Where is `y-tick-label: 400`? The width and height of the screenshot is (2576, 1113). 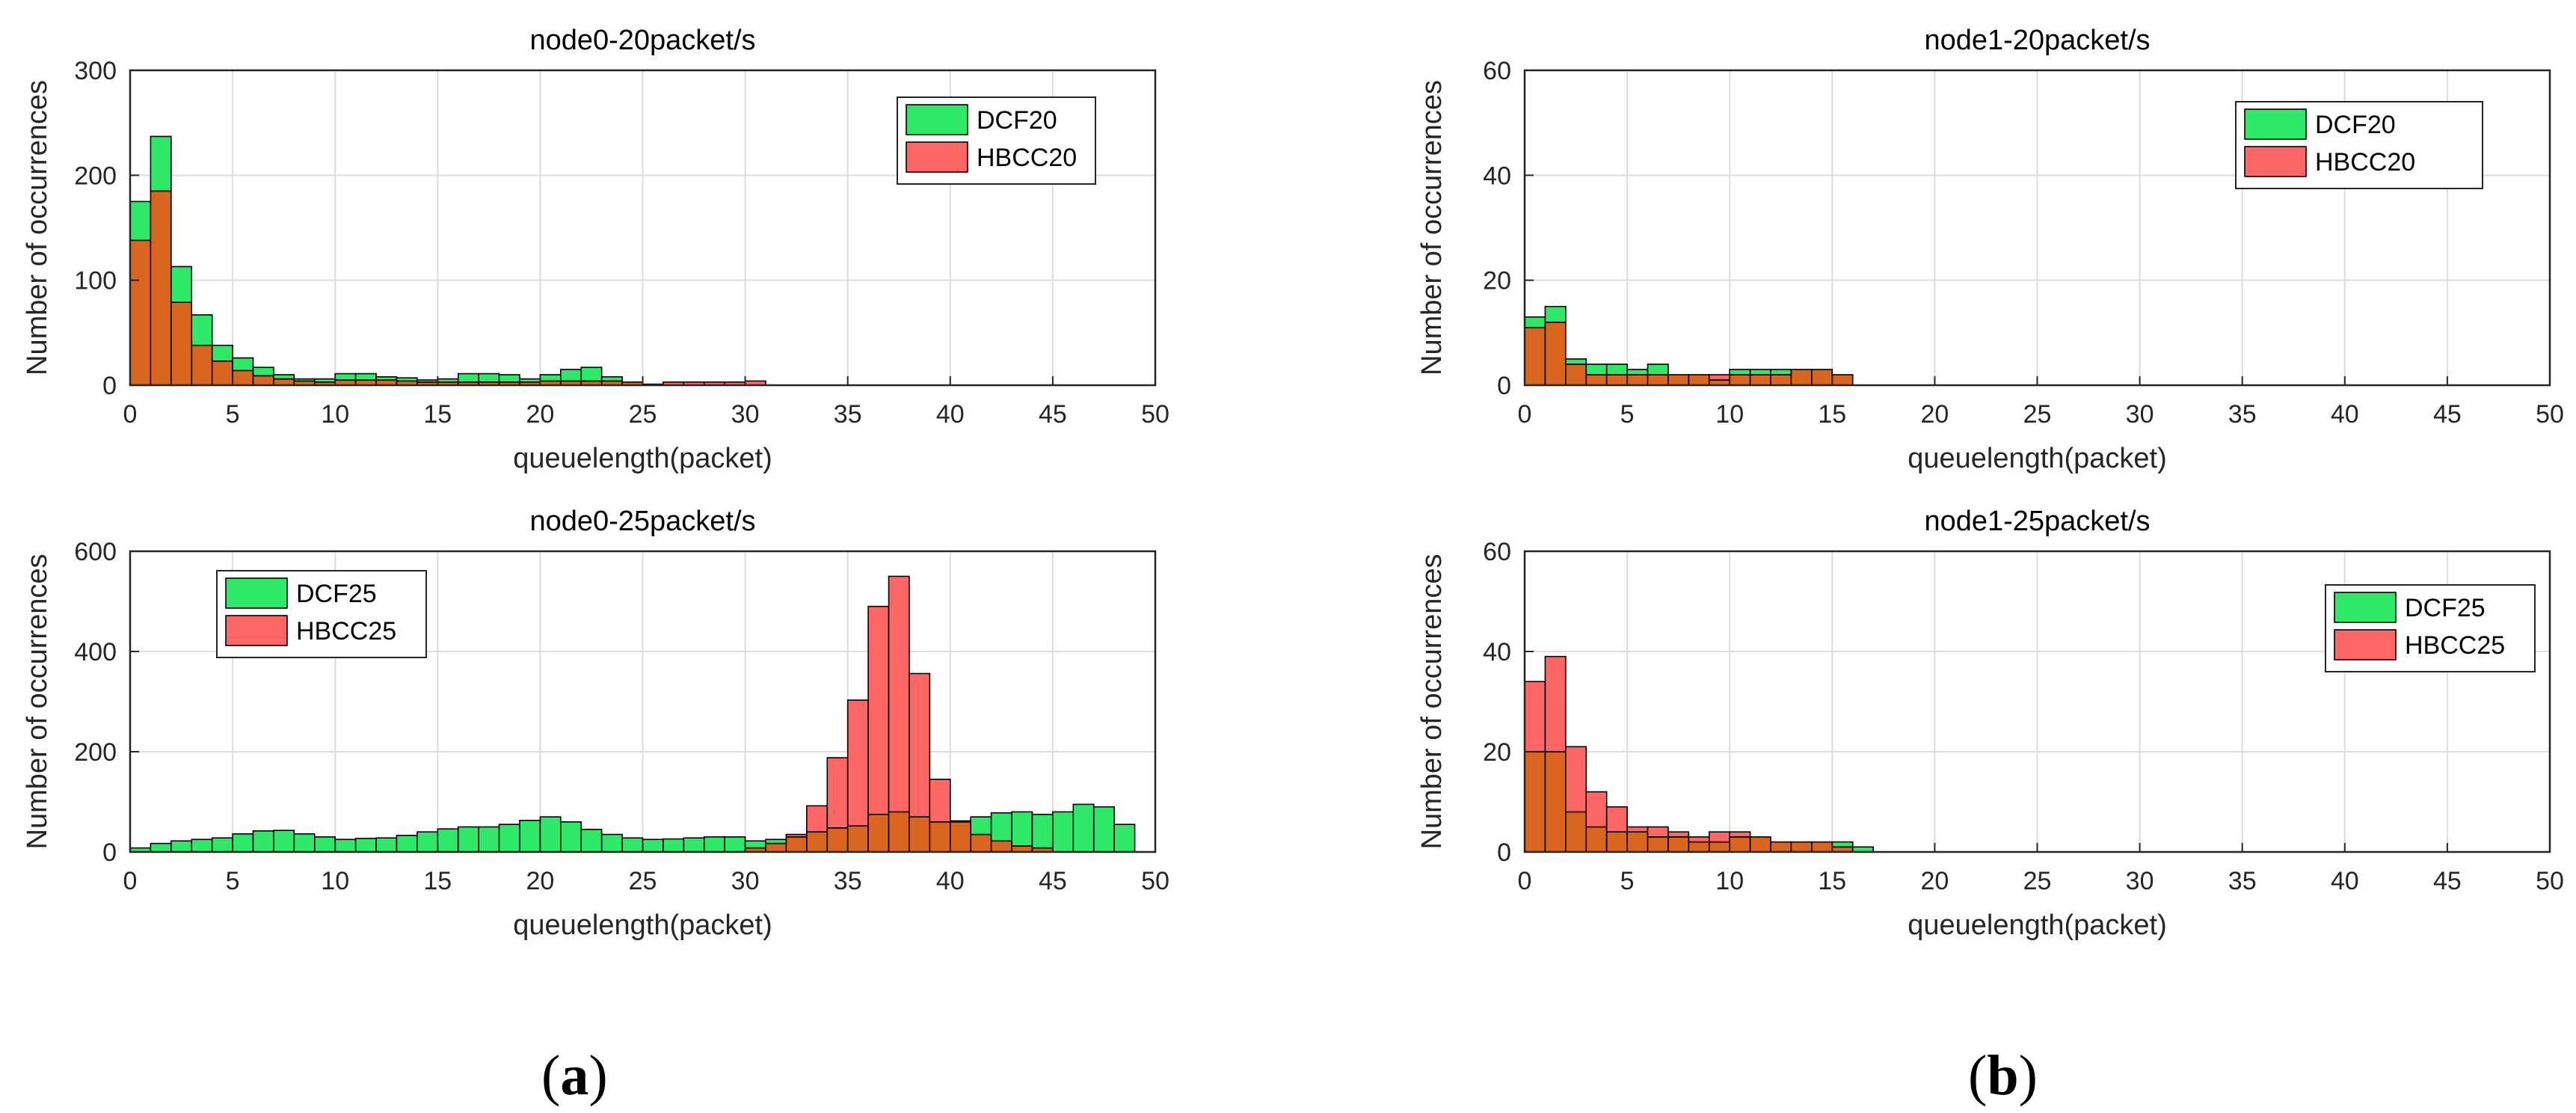
y-tick-label: 400 is located at coordinates (95, 652).